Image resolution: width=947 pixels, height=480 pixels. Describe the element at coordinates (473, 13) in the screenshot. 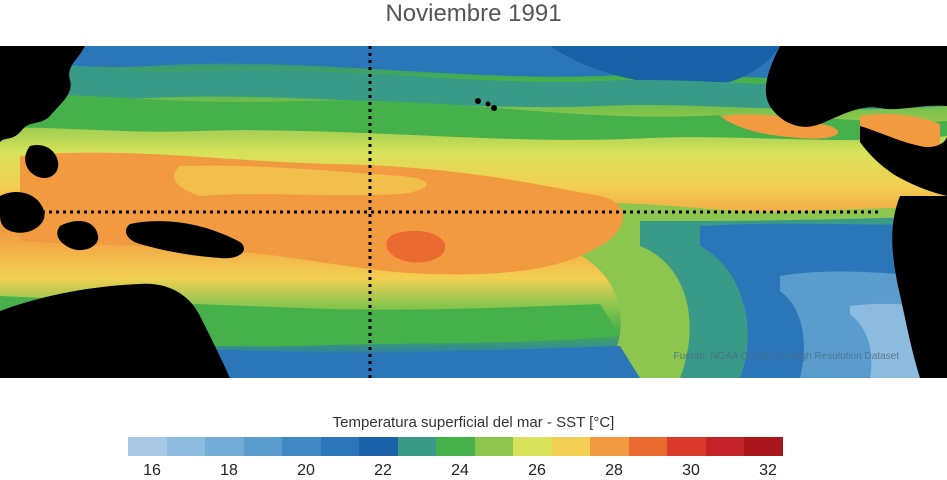

I see `map-title: Noviembre 1991` at that location.